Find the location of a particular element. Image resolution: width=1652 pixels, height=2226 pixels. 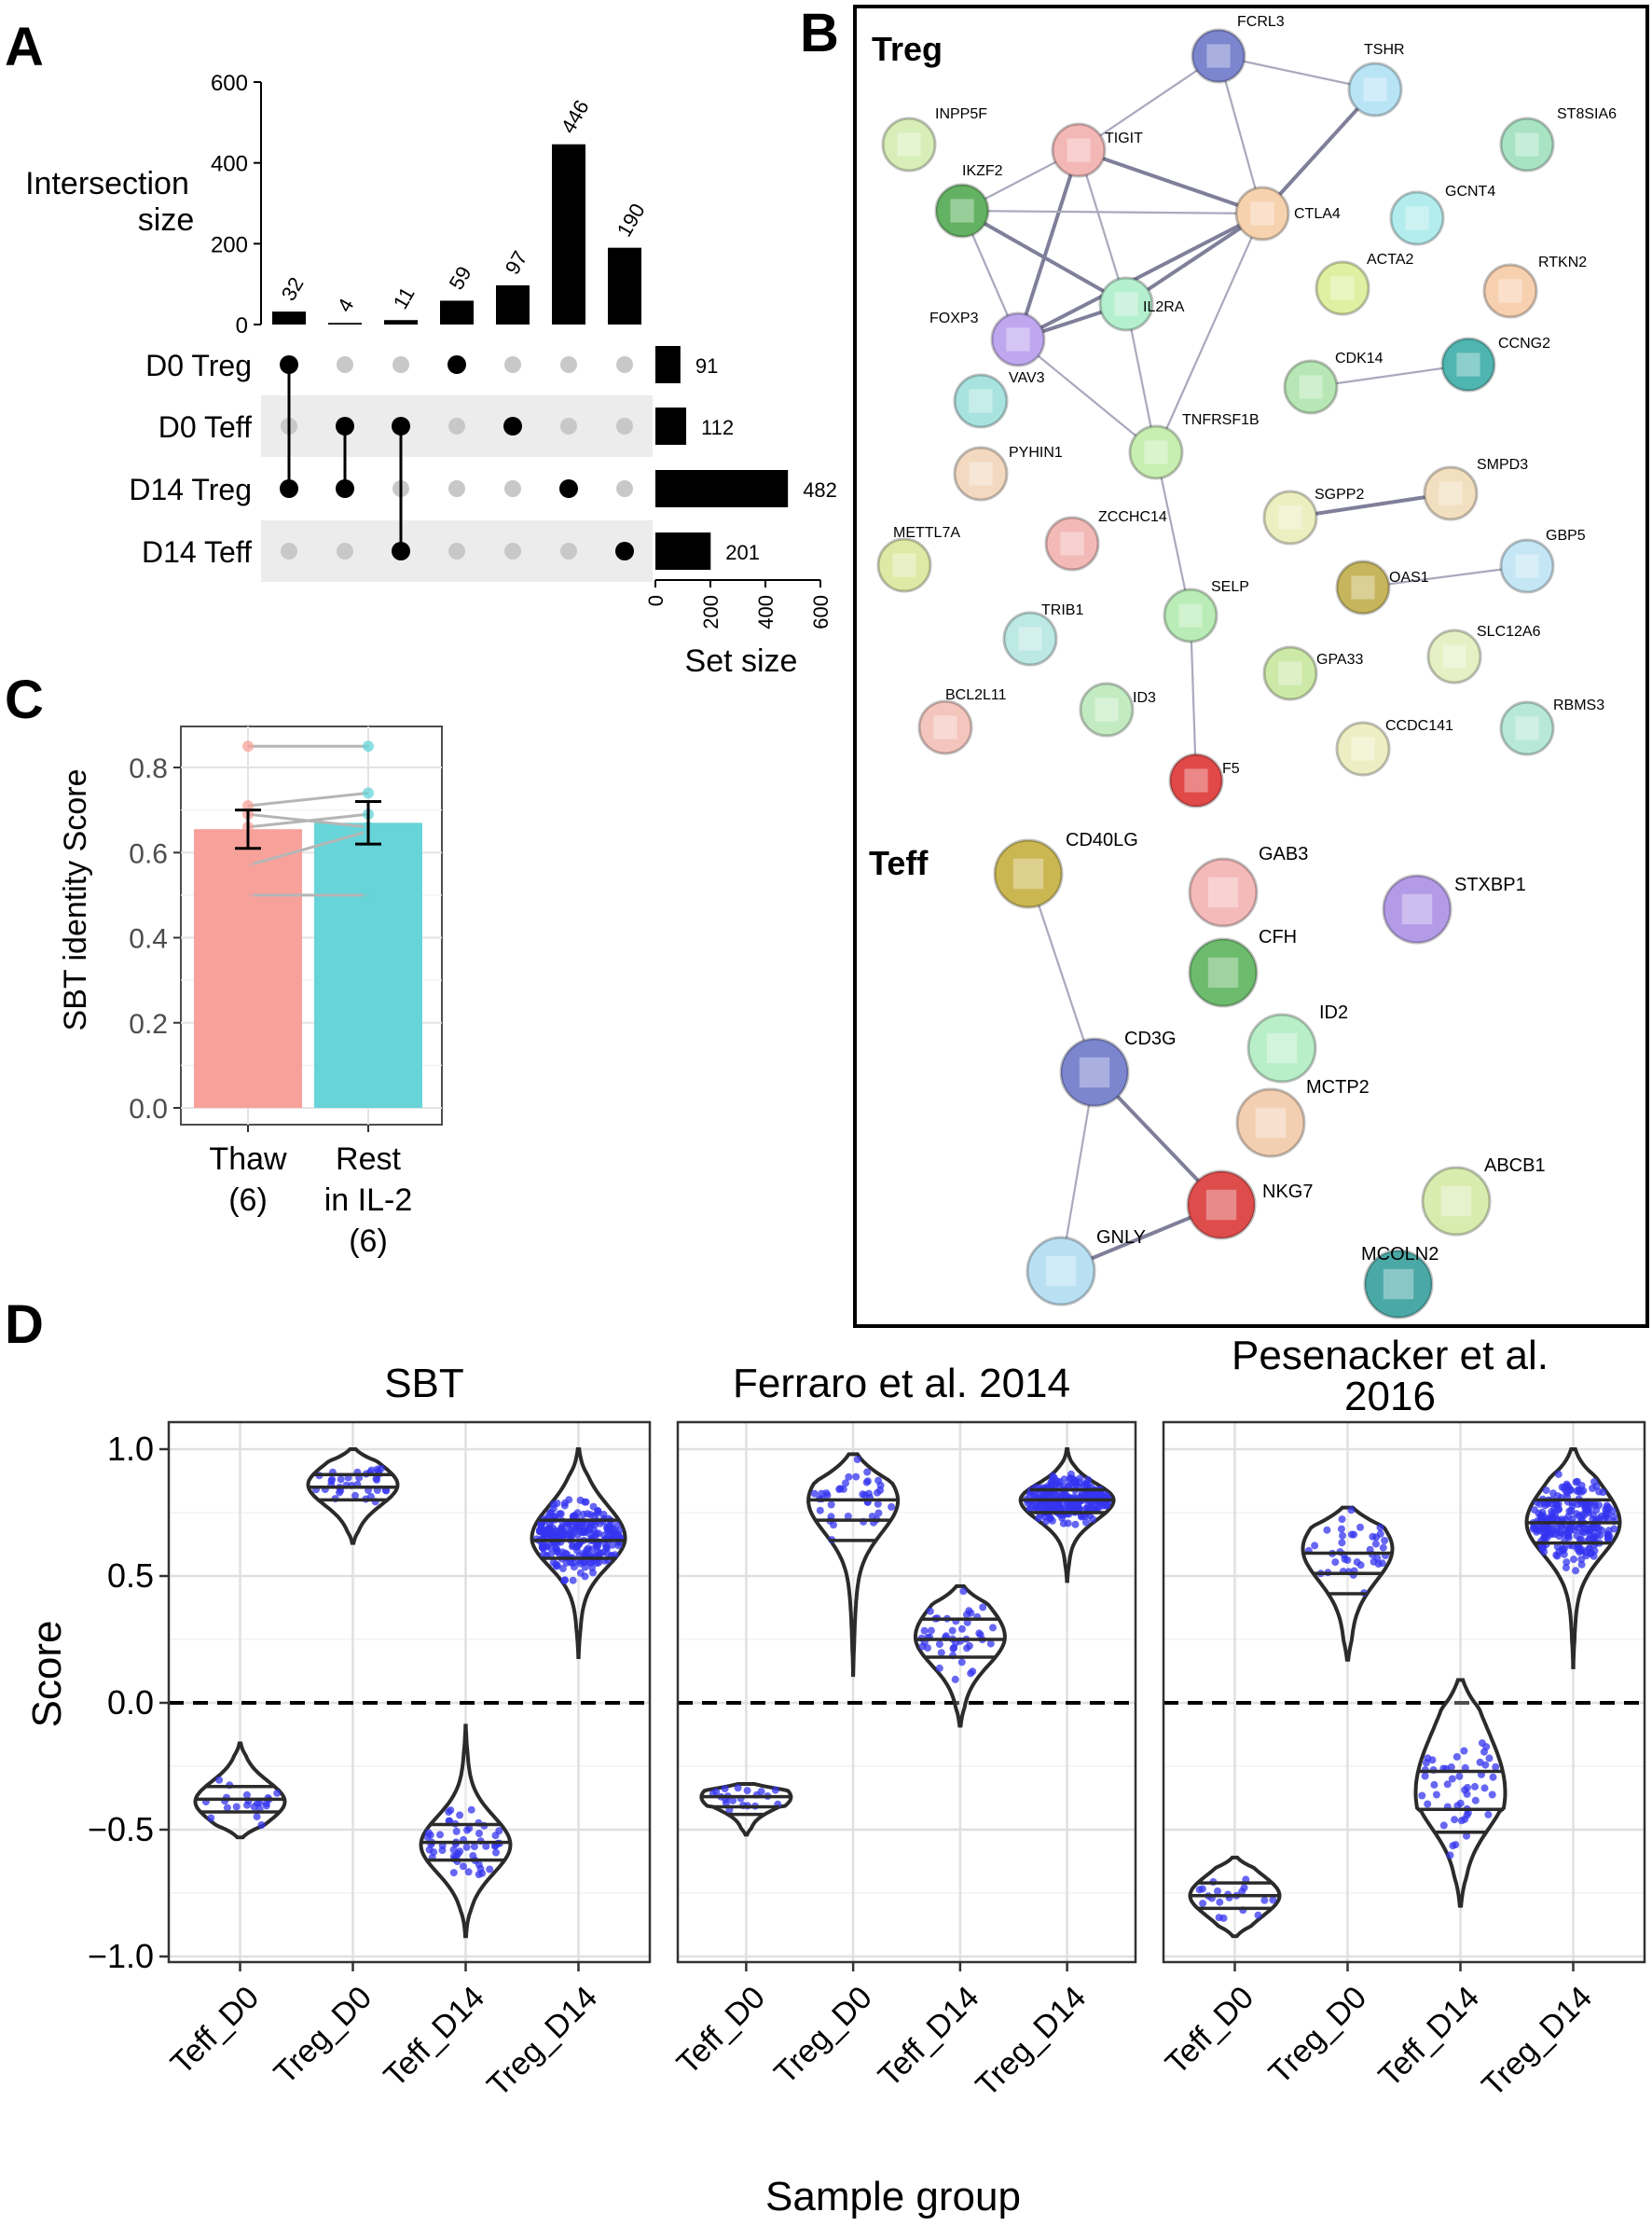

network-node: TIGIT is located at coordinates (1097, 150).